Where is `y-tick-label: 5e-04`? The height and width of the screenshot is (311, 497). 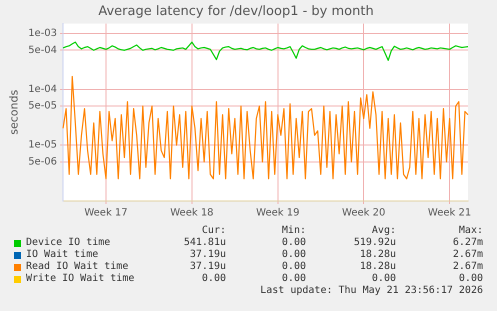 y-tick-label: 5e-04 is located at coordinates (43, 50).